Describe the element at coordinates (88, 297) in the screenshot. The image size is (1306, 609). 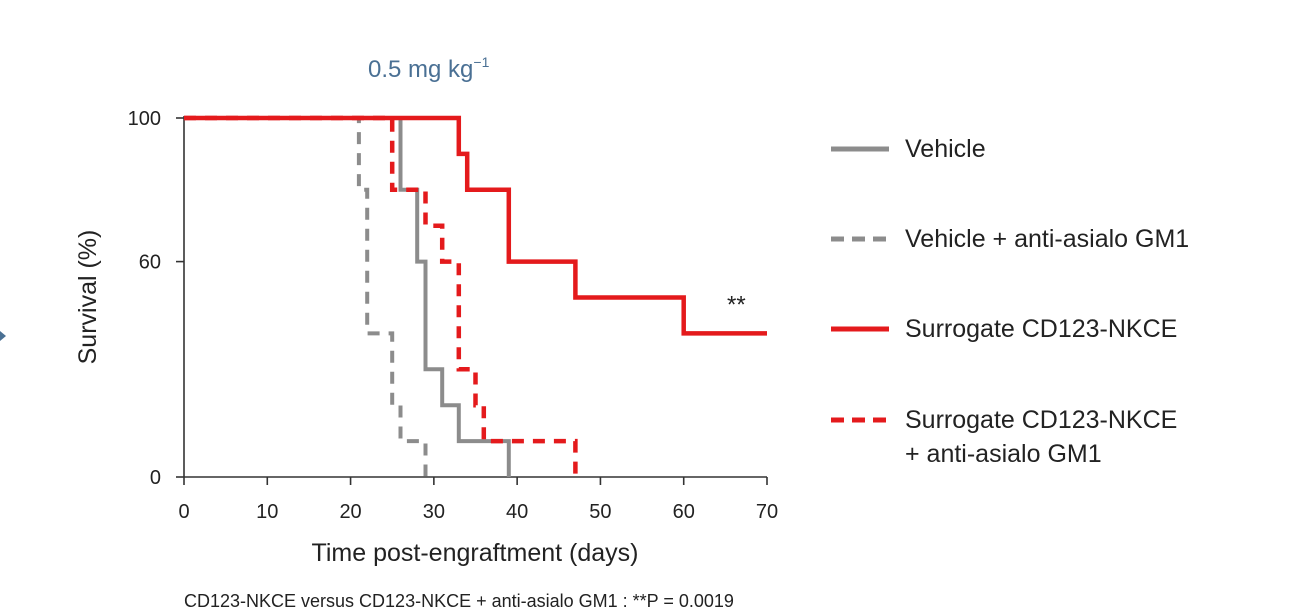
I see `y-axis-label: Survival (%)` at that location.